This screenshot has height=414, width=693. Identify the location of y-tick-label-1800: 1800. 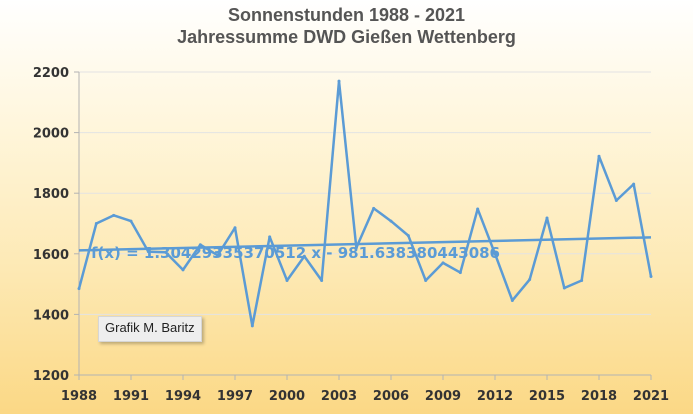
(51, 194).